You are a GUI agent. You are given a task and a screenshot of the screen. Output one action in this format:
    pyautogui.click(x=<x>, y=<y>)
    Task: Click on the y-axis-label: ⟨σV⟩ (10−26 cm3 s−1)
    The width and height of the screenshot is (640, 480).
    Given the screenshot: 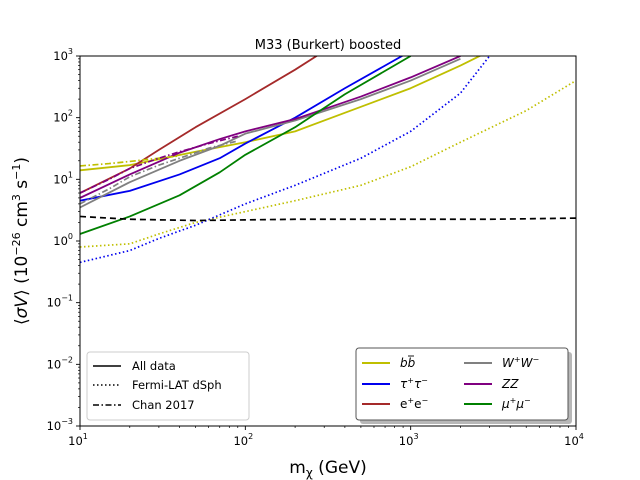 What is the action you would take?
    pyautogui.click(x=21, y=241)
    